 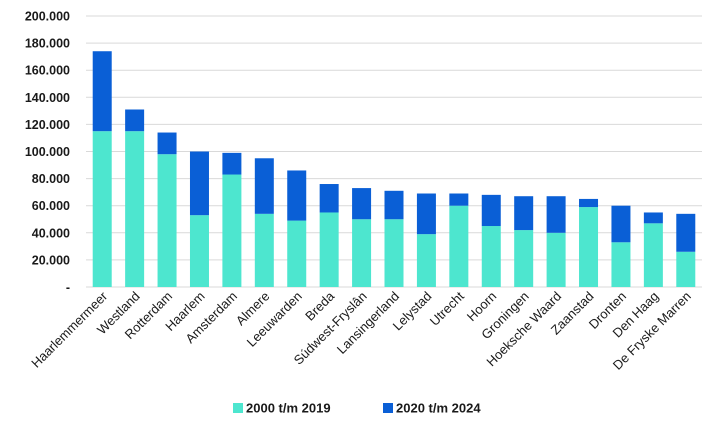 What do you see at coordinates (47, 125) in the screenshot?
I see `y-tick-label: 120.000` at bounding box center [47, 125].